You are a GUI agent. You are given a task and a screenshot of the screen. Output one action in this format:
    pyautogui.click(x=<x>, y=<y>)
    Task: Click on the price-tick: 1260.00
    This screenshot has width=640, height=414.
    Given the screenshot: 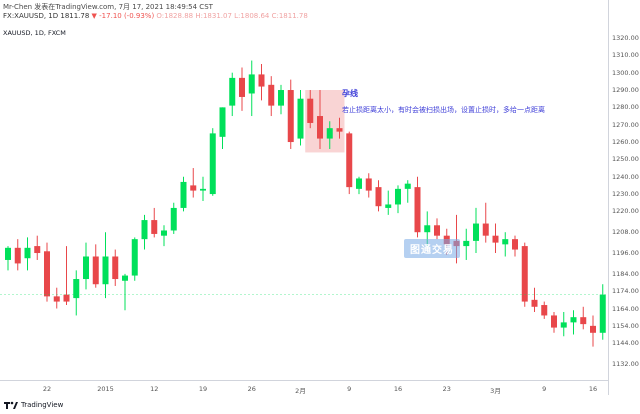 What is the action you would take?
    pyautogui.click(x=625, y=142)
    